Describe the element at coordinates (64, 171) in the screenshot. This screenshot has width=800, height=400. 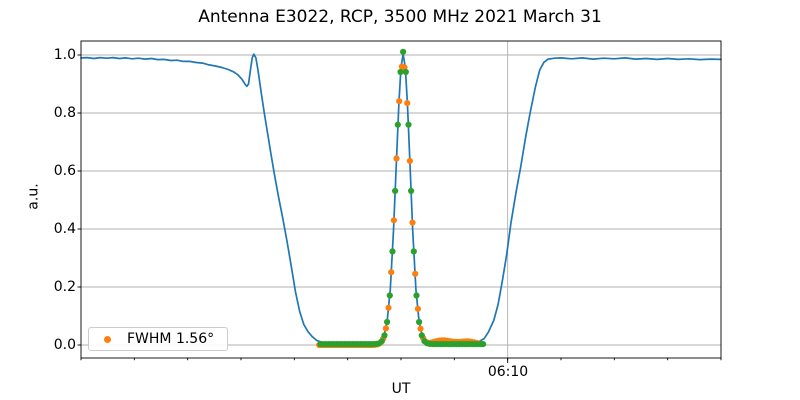
I see `y-tick-label-0.6: 0.6` at that location.